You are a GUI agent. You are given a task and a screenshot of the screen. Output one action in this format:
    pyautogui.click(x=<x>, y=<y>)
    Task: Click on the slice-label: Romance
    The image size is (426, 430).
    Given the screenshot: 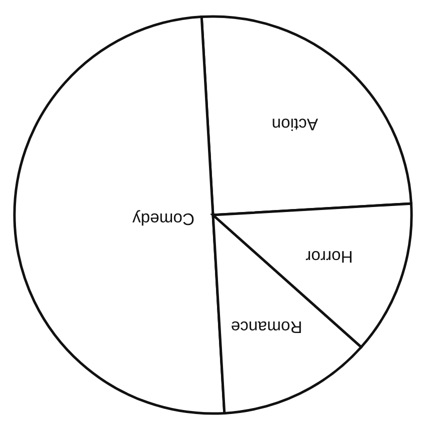 What is the action you would take?
    pyautogui.click(x=266, y=327)
    